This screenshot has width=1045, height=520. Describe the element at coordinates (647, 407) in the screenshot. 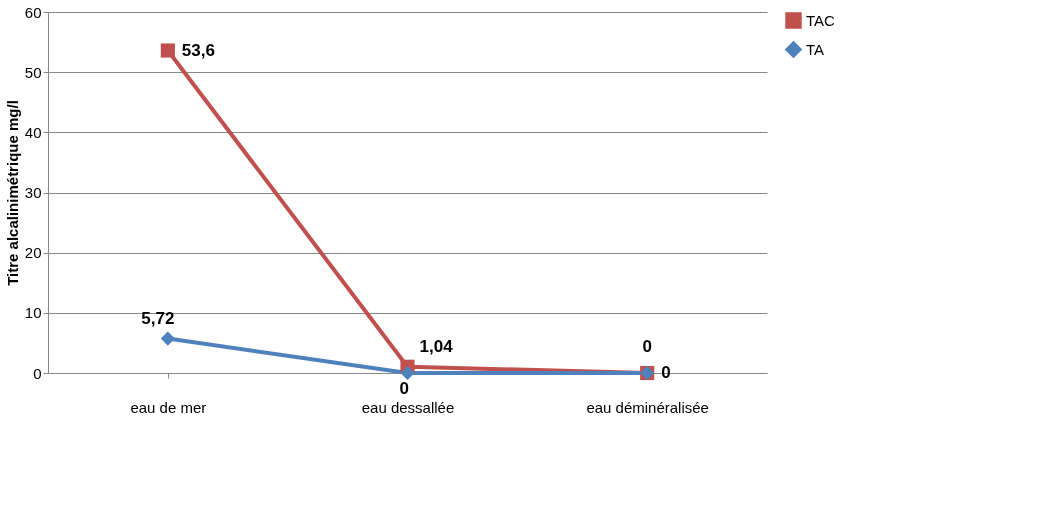

I see `x-tick-label: eau déminéralisée` at that location.